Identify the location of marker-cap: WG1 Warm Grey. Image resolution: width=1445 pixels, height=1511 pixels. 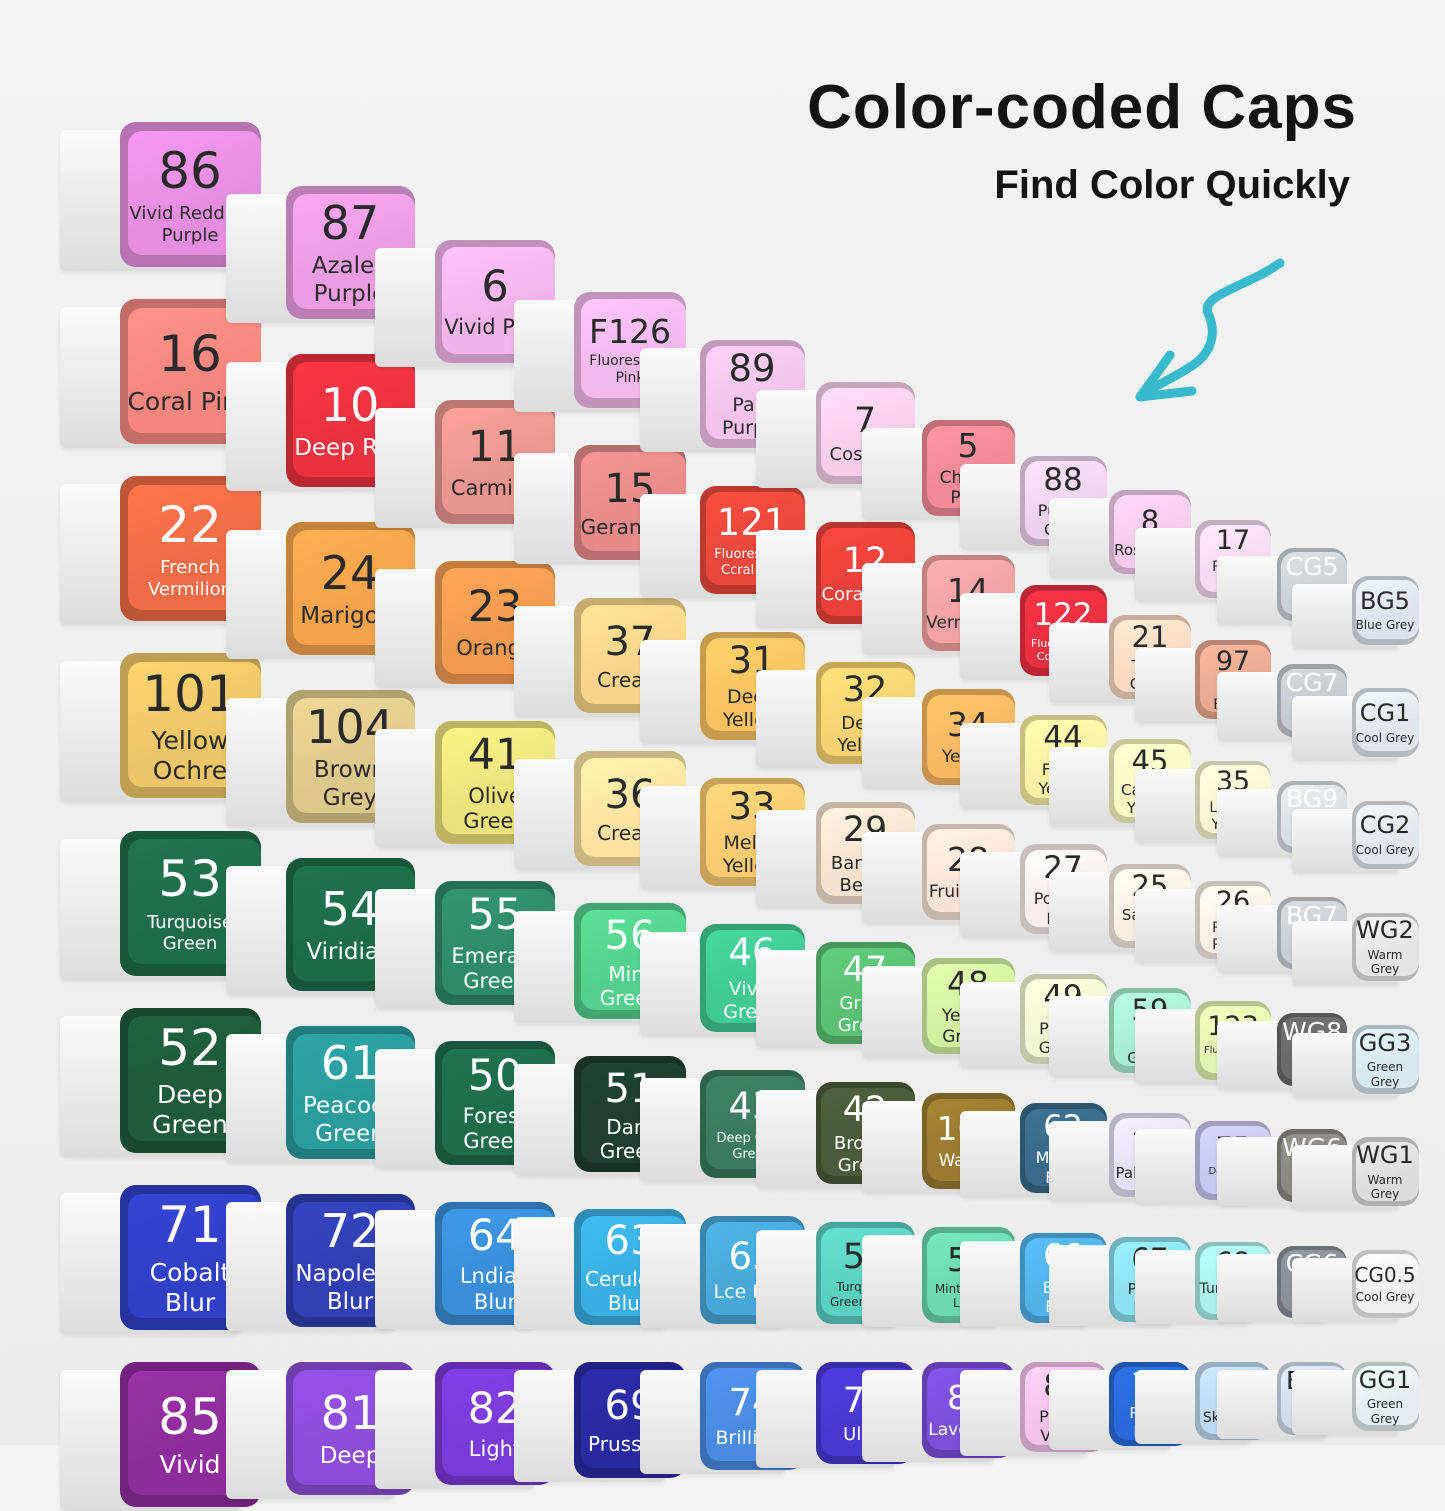
(1385, 1172).